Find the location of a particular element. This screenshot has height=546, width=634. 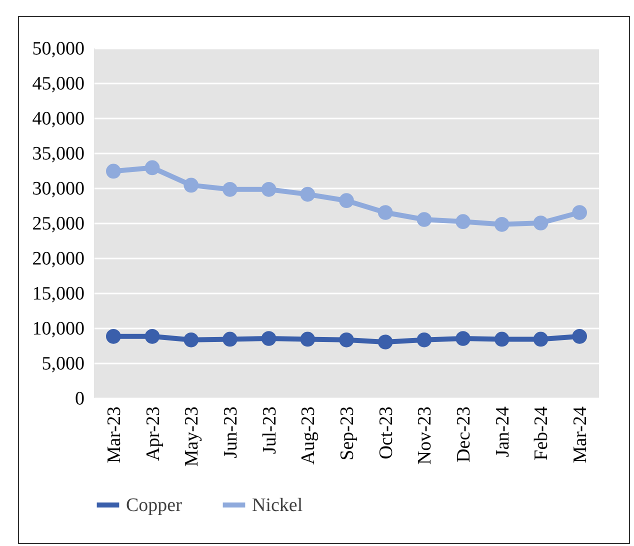

y-tick-label: 25,000 is located at coordinates (58, 224).